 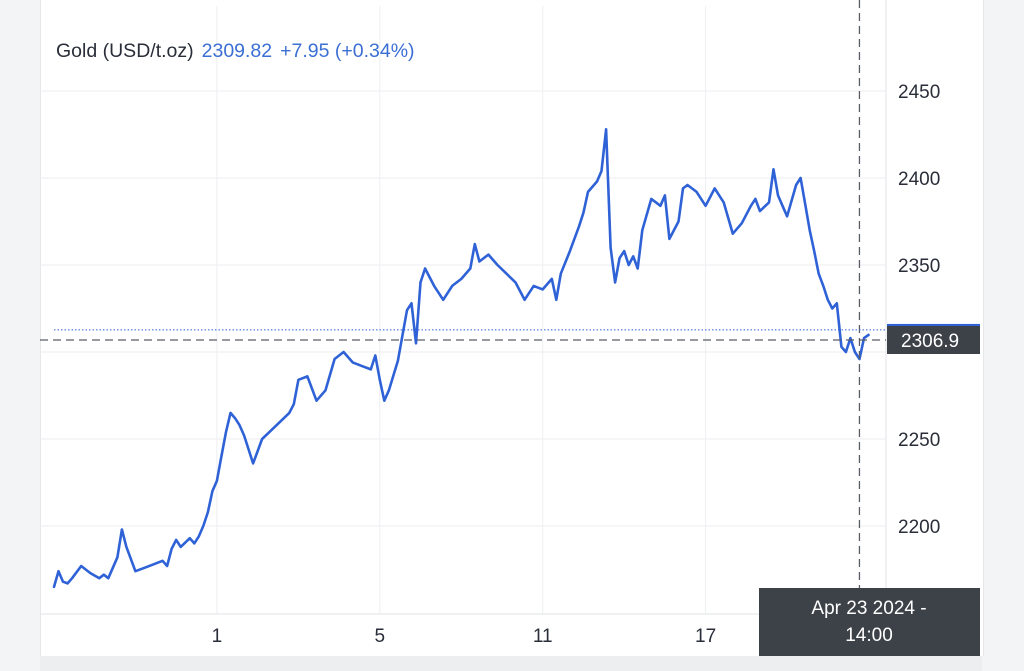 What do you see at coordinates (869, 635) in the screenshot?
I see `crosshair-time-label: 14:00` at bounding box center [869, 635].